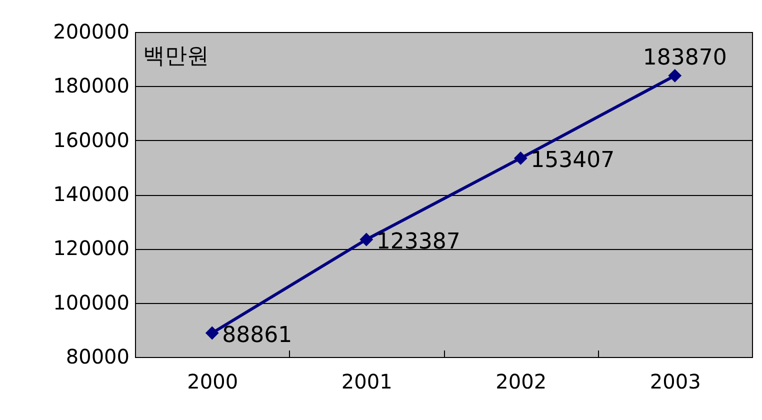  I want to click on data-label: 183870, so click(684, 58).